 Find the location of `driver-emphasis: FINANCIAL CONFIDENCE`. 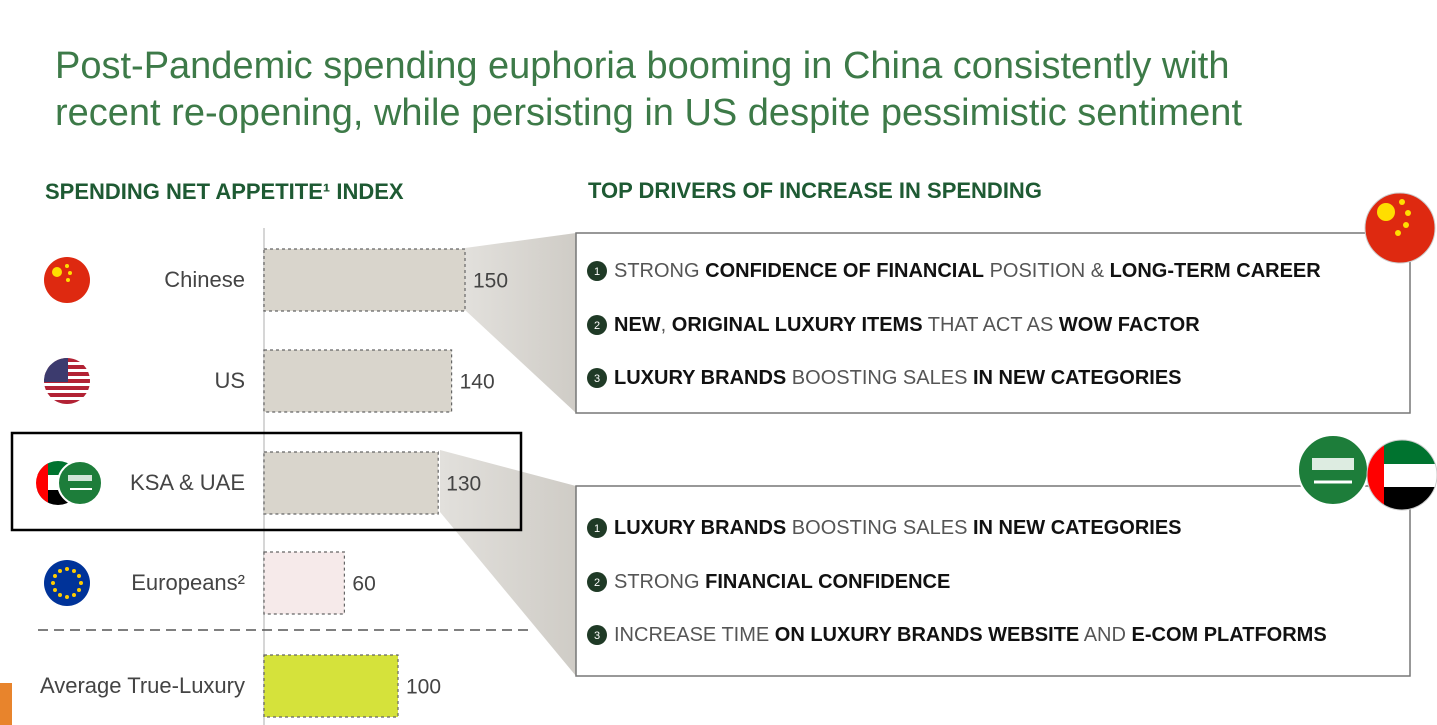

driver-emphasis: FINANCIAL CONFIDENCE is located at coordinates (827, 582).